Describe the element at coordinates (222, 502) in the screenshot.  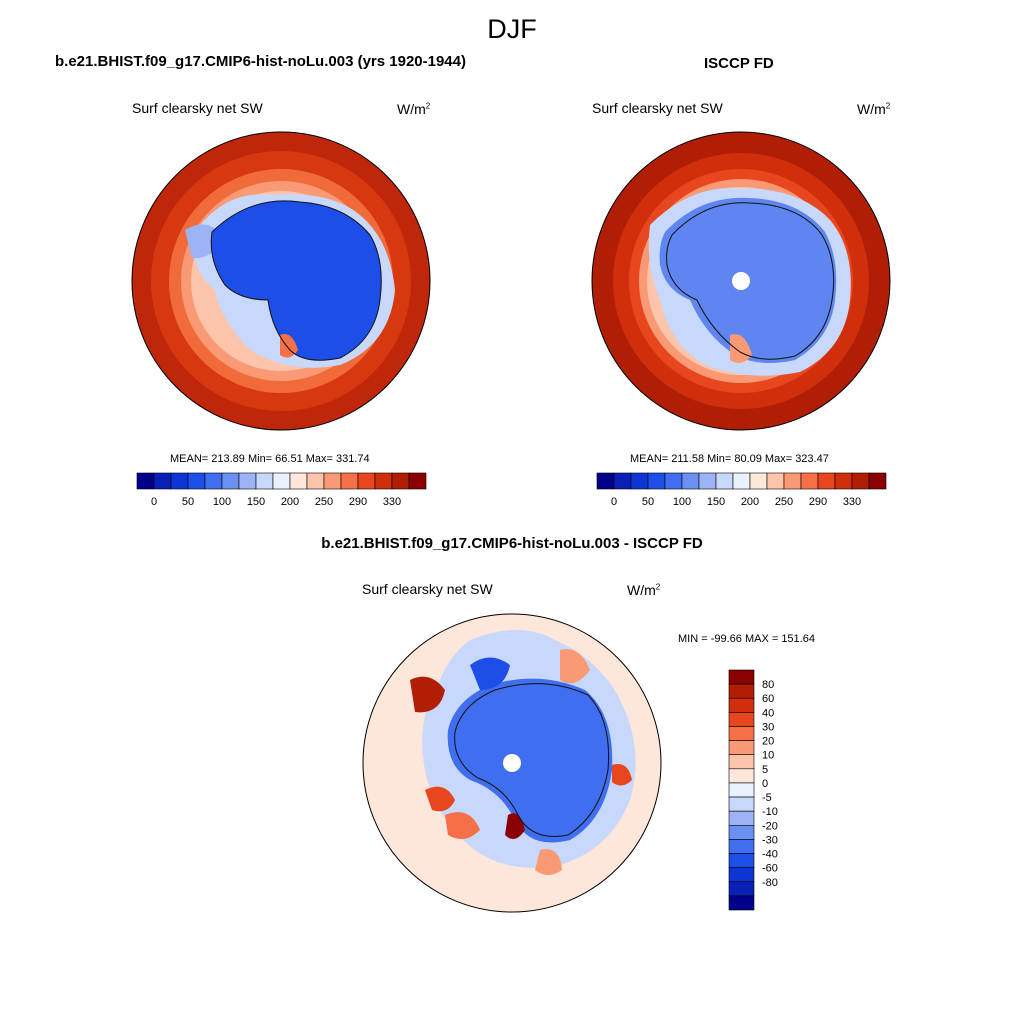
I see `panel1-colorbar-tick-label: 100` at that location.